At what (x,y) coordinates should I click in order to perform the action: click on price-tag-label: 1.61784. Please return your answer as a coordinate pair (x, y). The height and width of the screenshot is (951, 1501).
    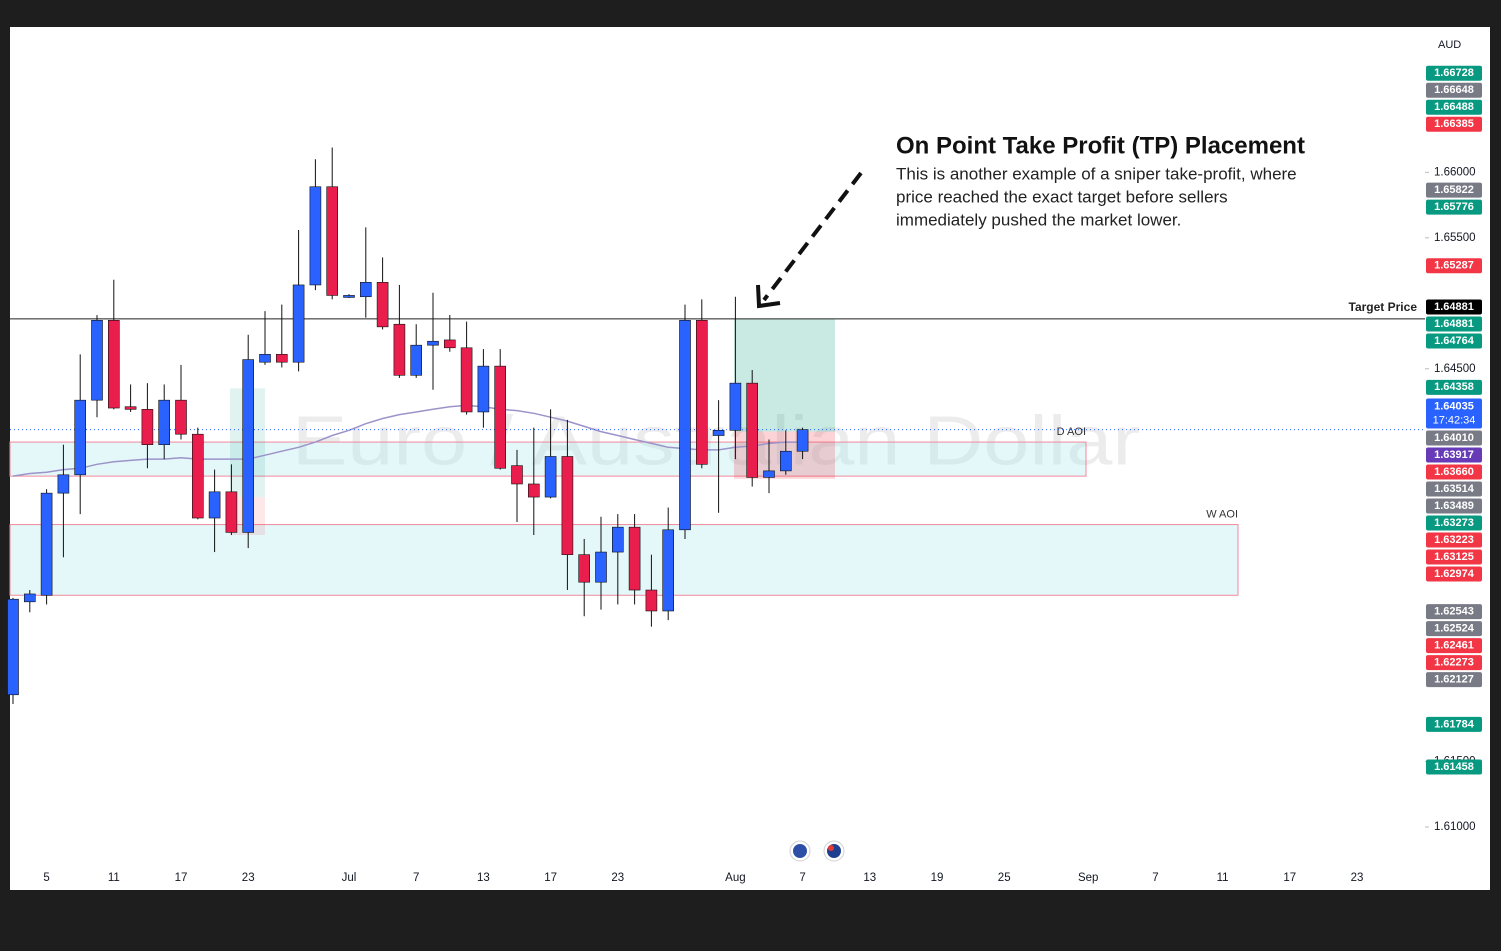
    Looking at the image, I should click on (1454, 724).